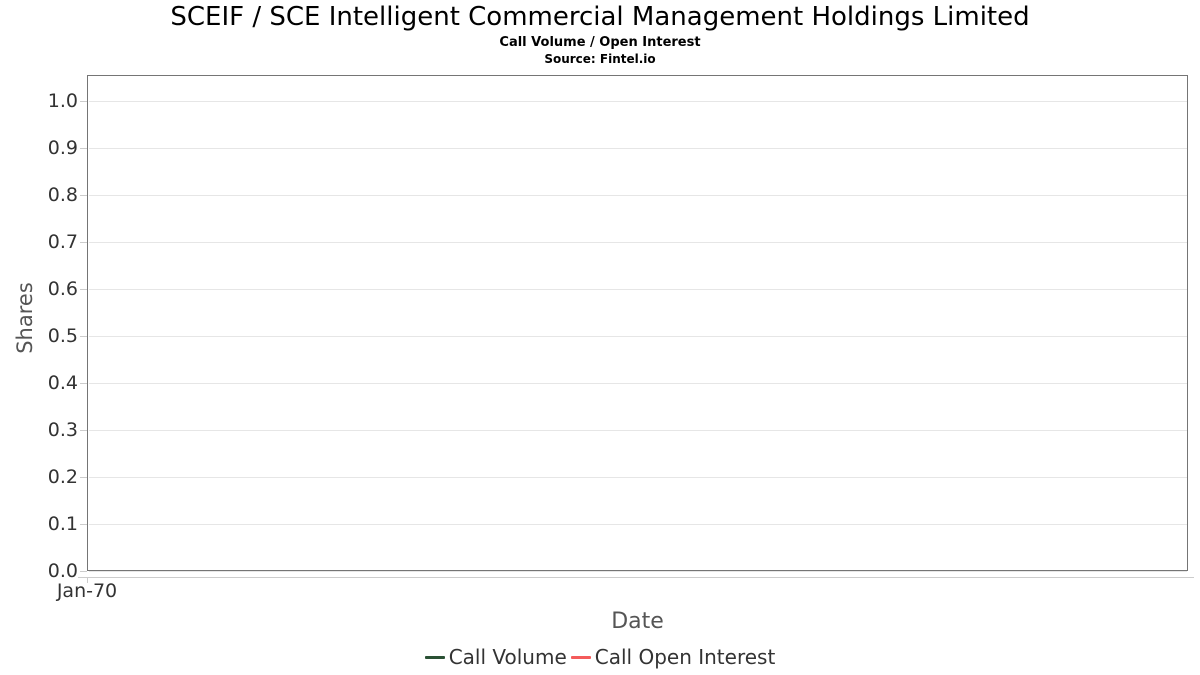 The width and height of the screenshot is (1200, 675). I want to click on y-axis-tick-label: 0.4, so click(62, 383).